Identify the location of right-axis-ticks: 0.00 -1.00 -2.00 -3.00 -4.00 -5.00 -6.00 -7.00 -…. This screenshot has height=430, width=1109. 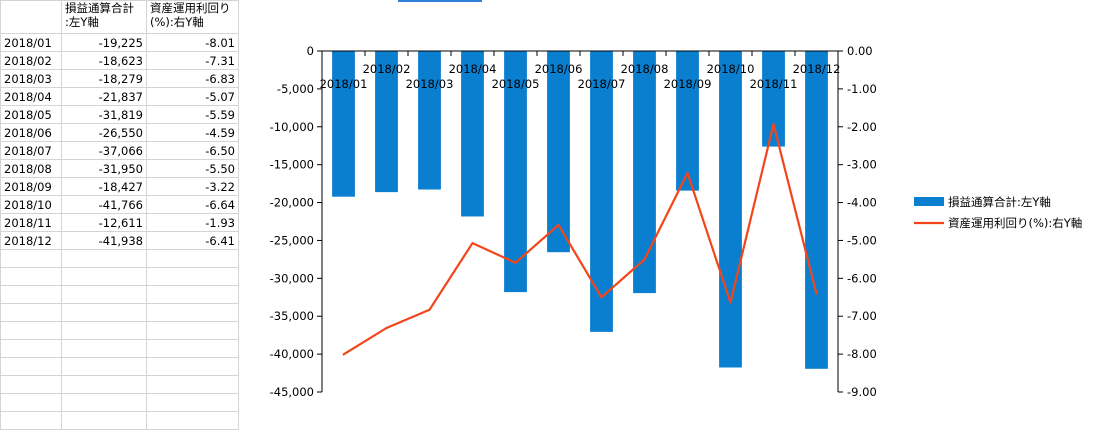
(857, 221).